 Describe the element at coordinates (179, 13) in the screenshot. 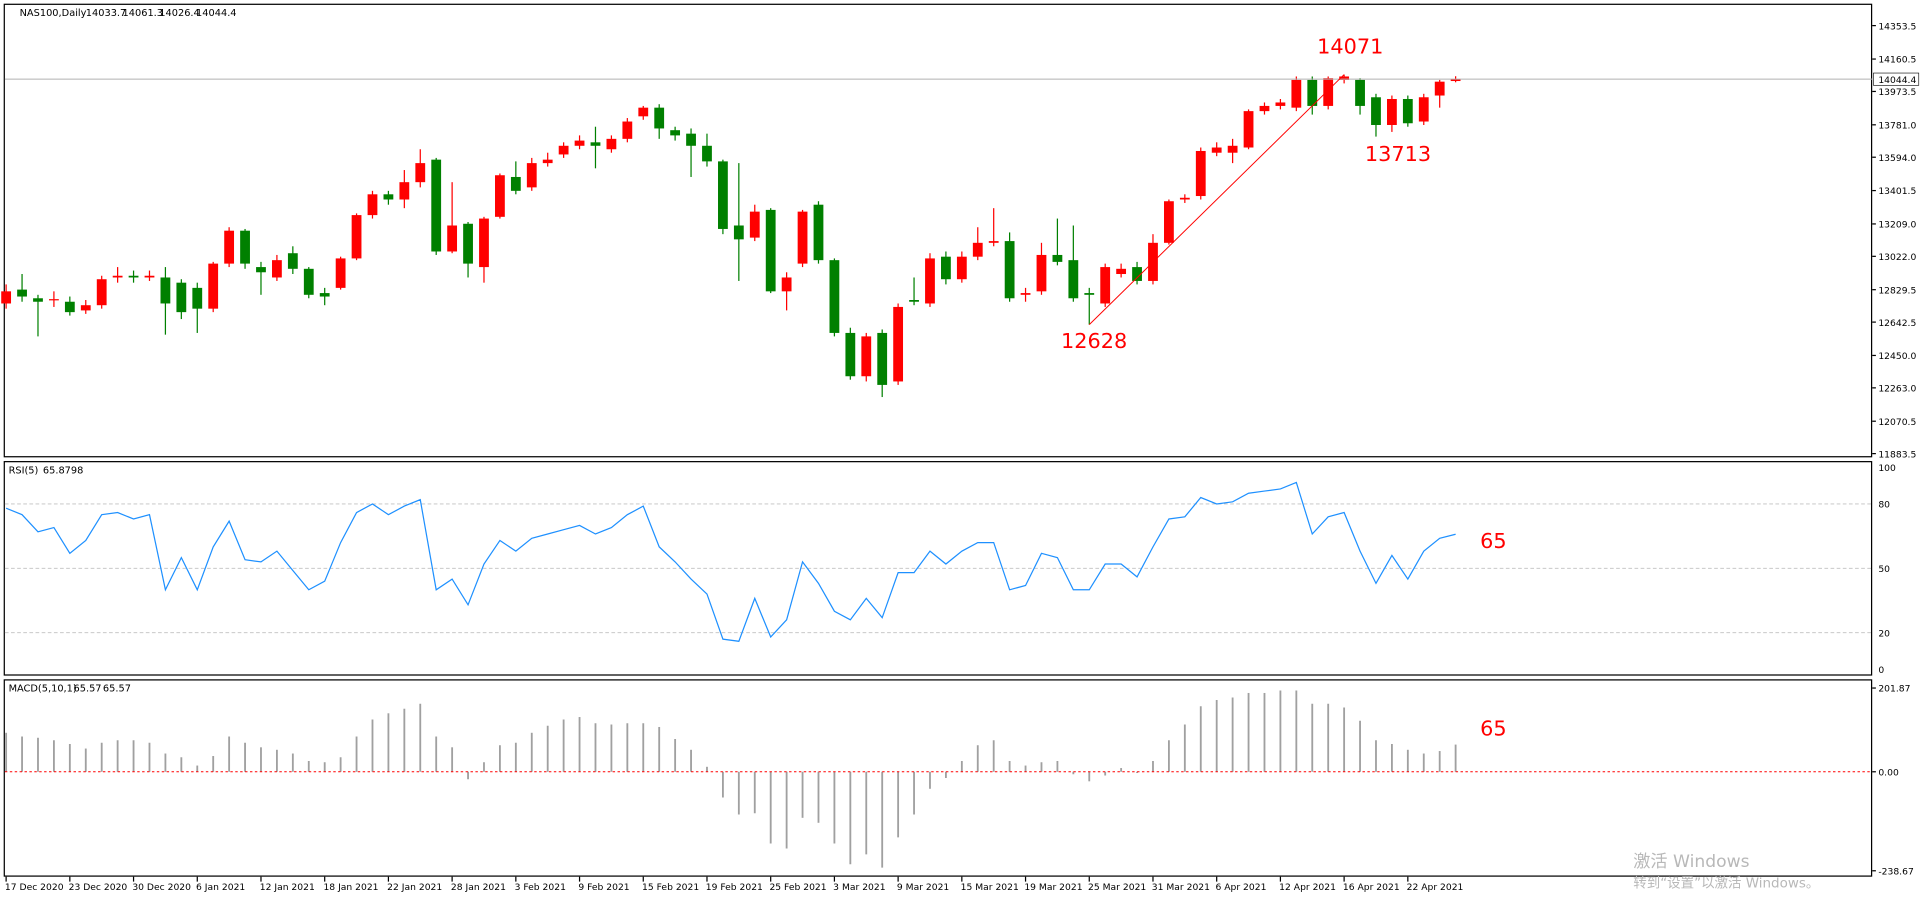

I see `ohlc-low: 14026.4` at that location.